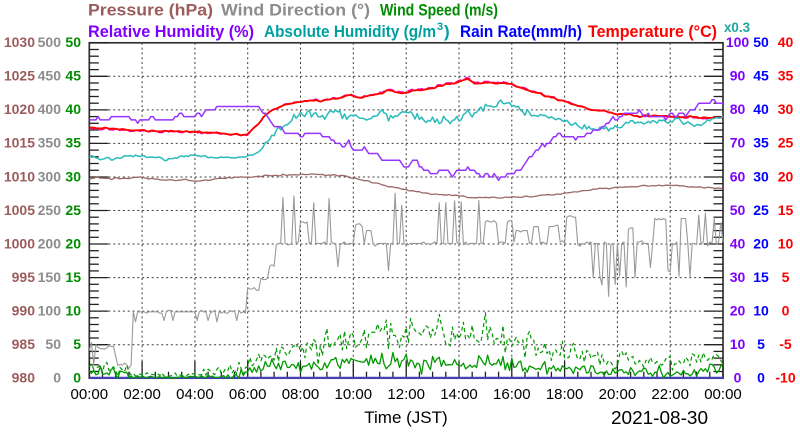 The height and width of the screenshot is (439, 800). I want to click on svg-text: Time (JST), so click(405, 417).